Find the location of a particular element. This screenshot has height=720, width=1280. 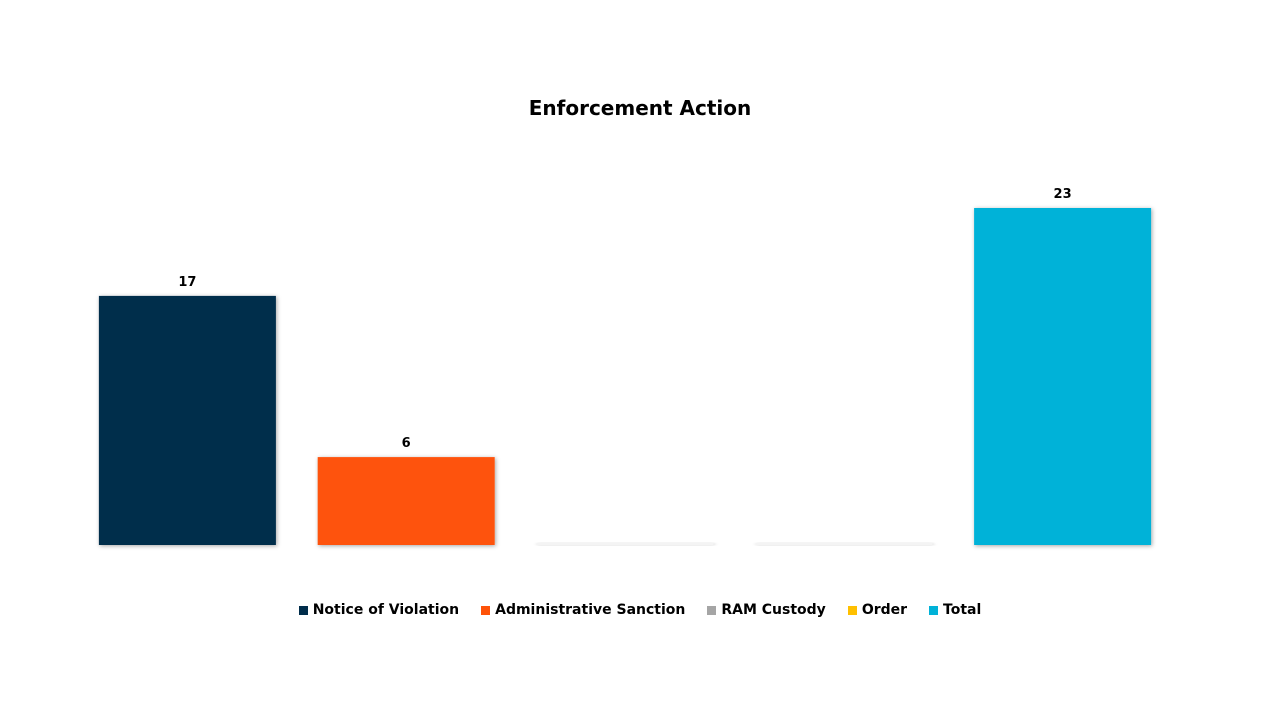

legend-label: Order is located at coordinates (884, 610).